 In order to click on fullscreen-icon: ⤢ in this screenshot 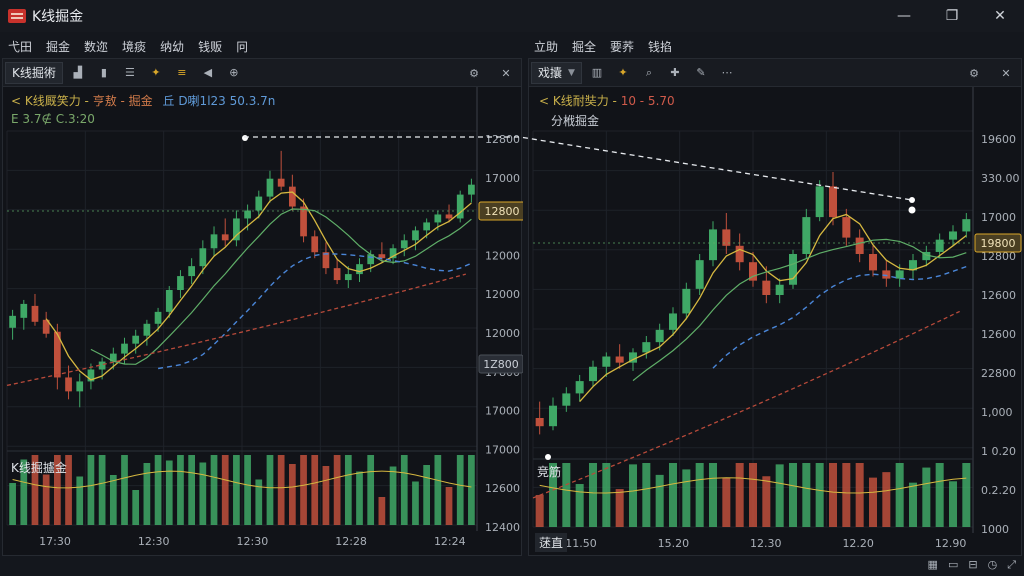, I will do `click(1011, 564)`.